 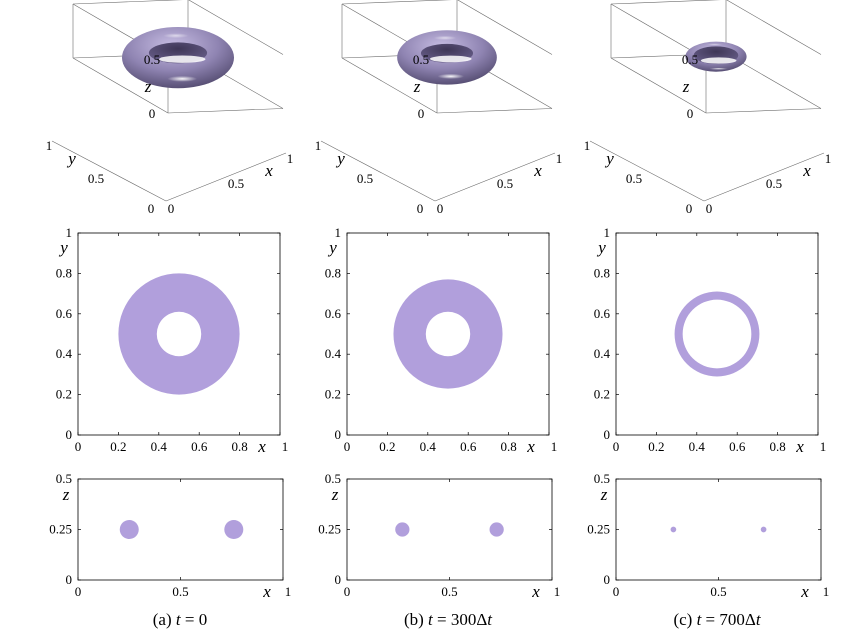 What do you see at coordinates (777, 446) in the screenshot?
I see `x-tick-label: 0.8` at bounding box center [777, 446].